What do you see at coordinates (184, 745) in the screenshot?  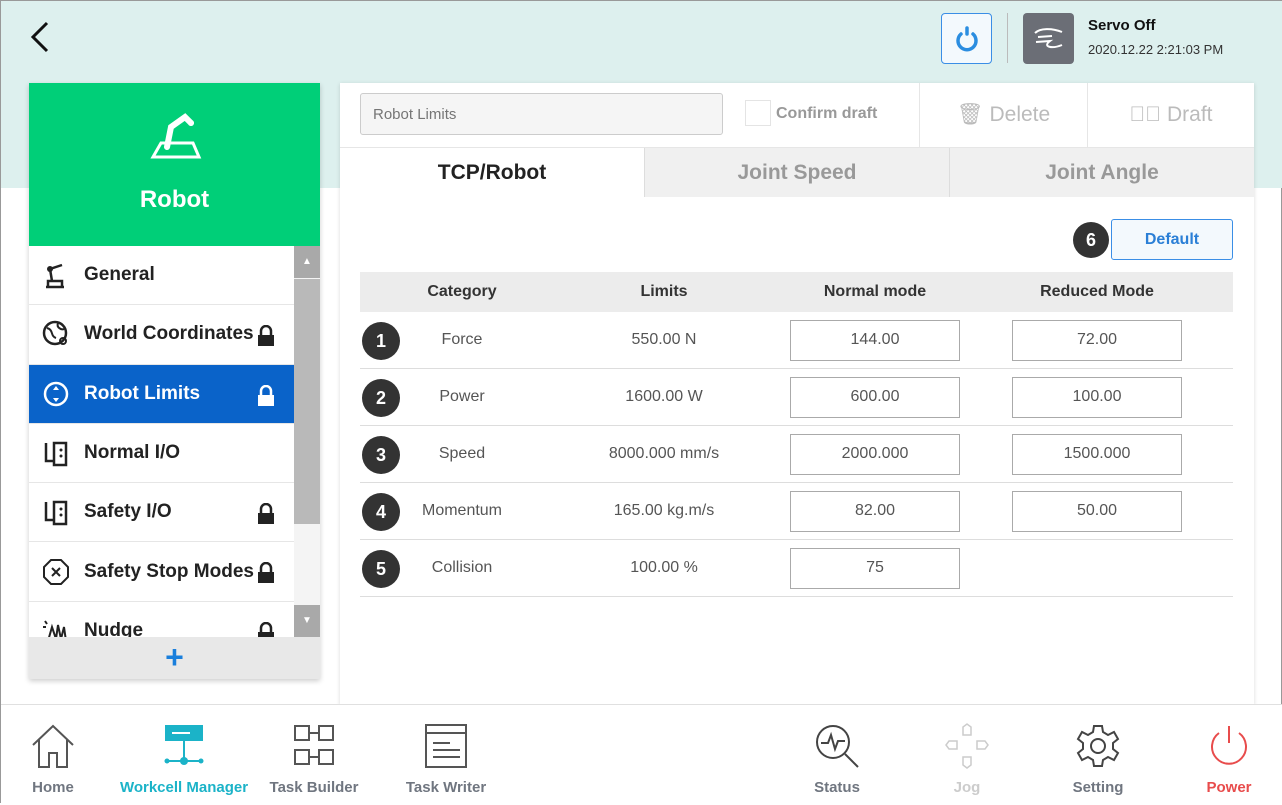 I see `workcell-icon` at bounding box center [184, 745].